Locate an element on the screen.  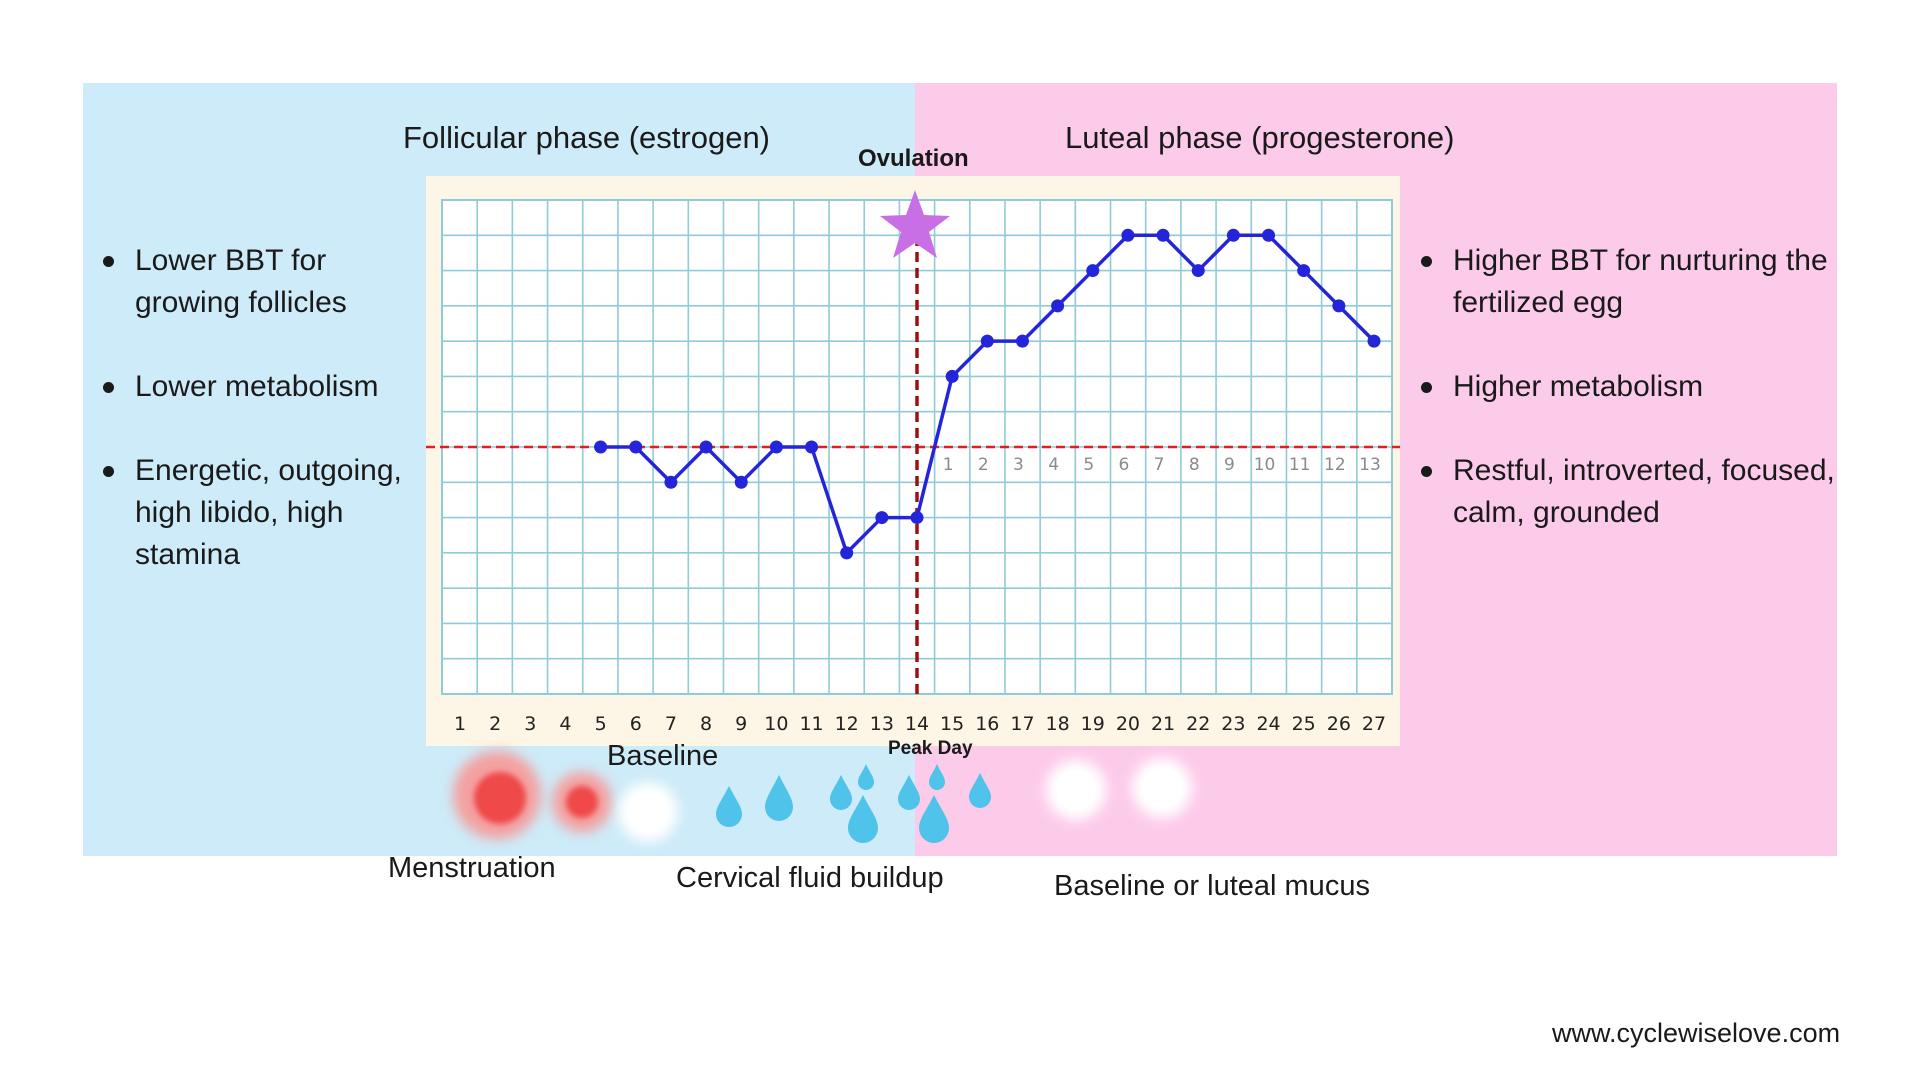
ovulation-label: Ovulation is located at coordinates (913, 158).